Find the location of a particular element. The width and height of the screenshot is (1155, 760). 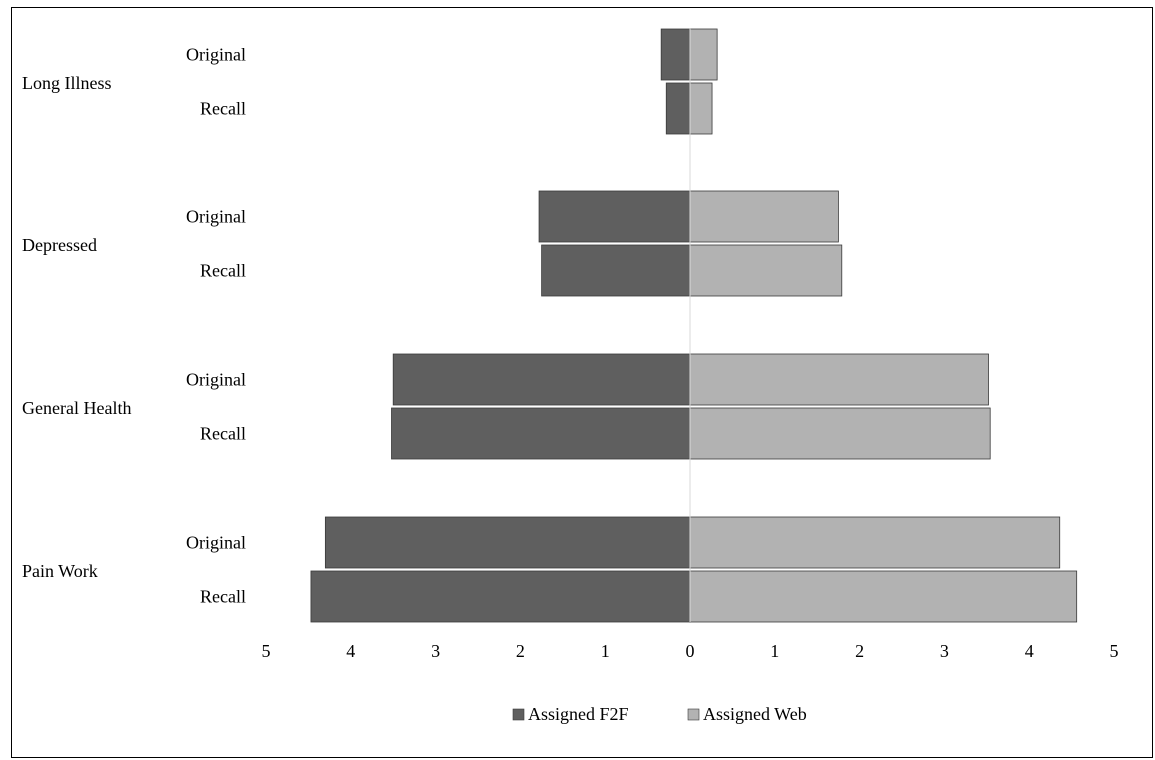

group-label-depressed: Depressed is located at coordinates (59, 245).